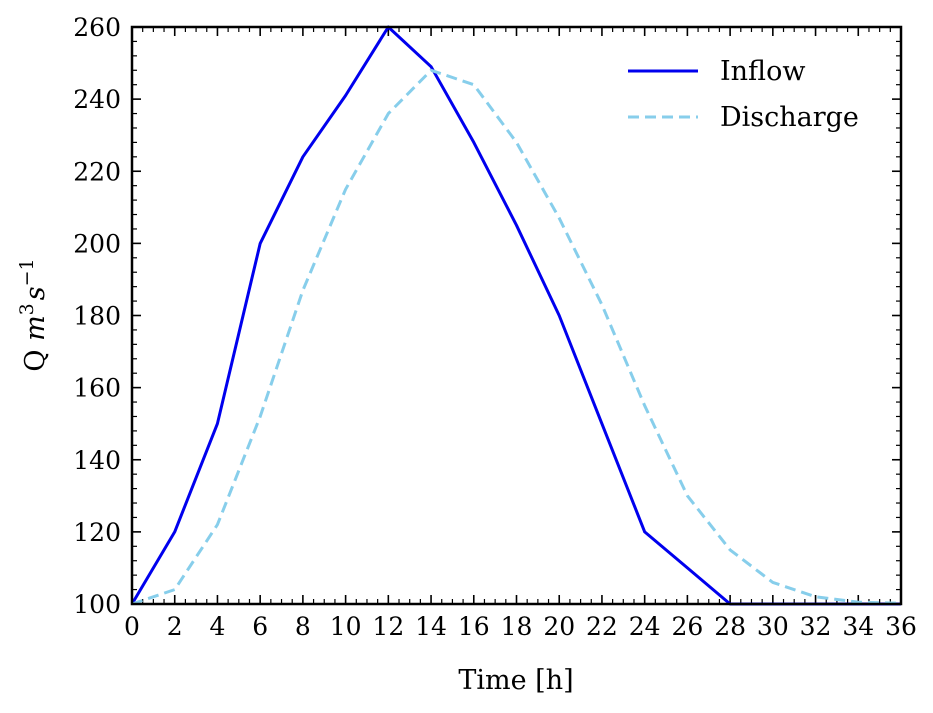  I want to click on x-tick-label: 4, so click(217, 626).